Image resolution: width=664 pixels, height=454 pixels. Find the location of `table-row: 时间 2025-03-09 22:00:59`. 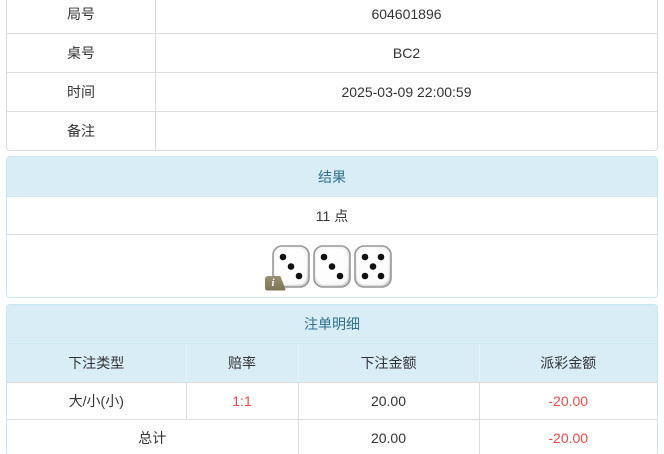

table-row: 时间 2025-03-09 22:00:59 is located at coordinates (332, 91).